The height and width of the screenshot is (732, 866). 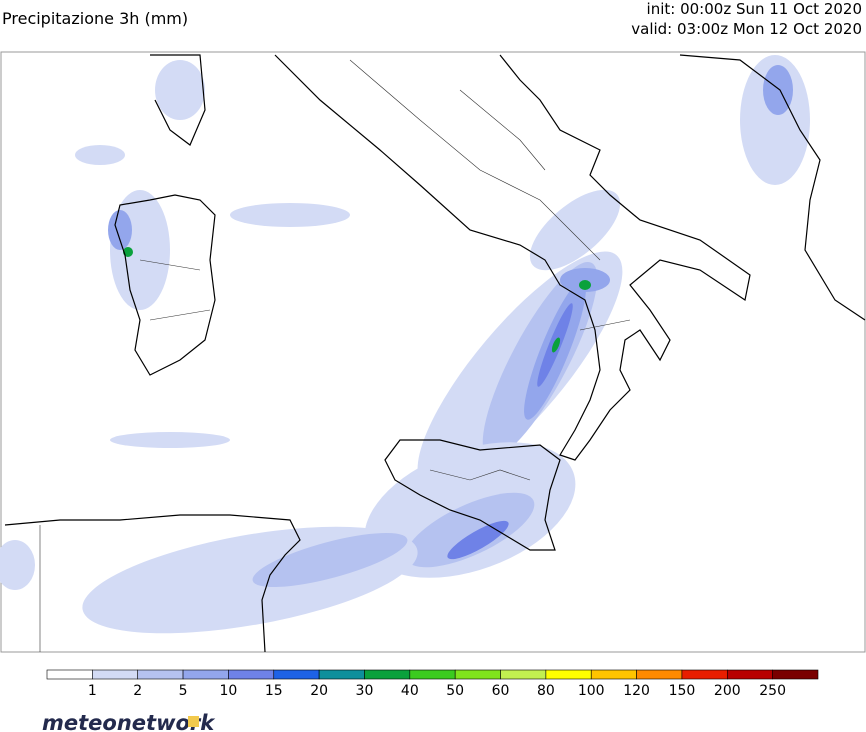 I want to click on colorbar-tick-label: 2, so click(x=137, y=691).